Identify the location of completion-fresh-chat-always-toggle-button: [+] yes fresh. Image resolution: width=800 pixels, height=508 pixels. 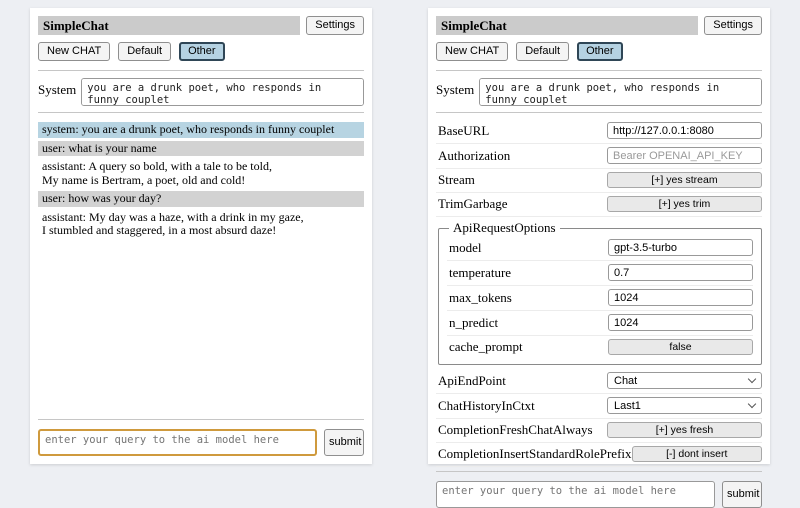
(684, 430).